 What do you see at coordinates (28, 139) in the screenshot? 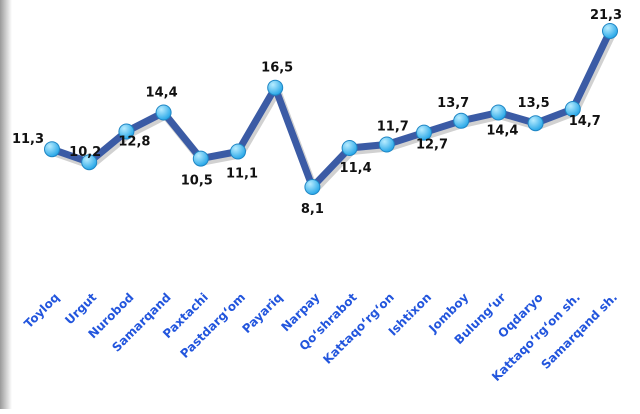
I see `data-value-label: 11,3` at bounding box center [28, 139].